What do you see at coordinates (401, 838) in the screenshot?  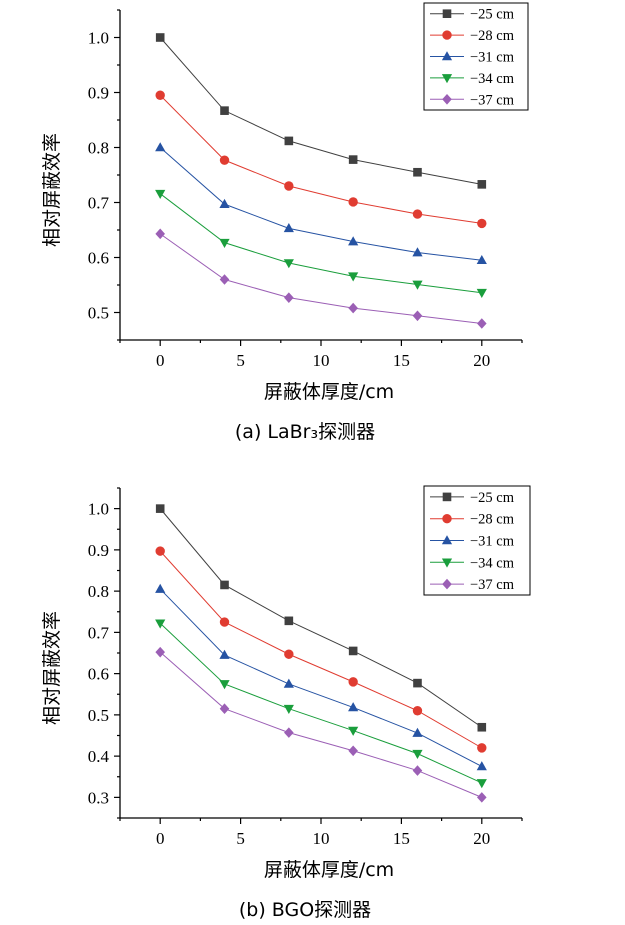 I see `x-tick-label: 15` at bounding box center [401, 838].